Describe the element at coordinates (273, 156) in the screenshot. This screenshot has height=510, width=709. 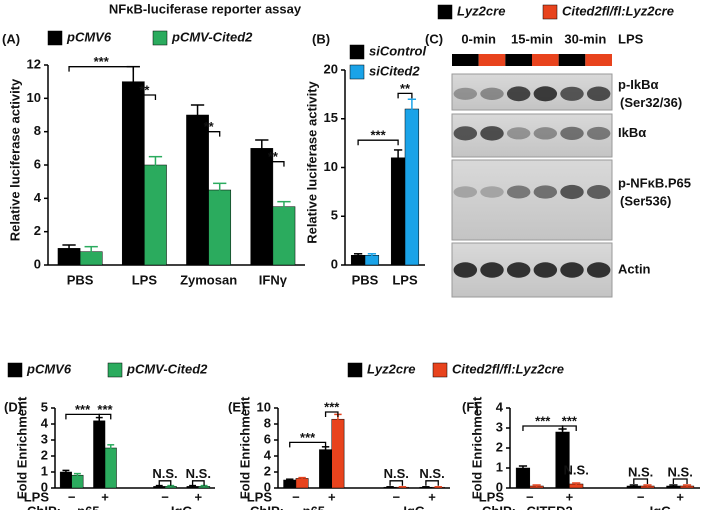
I see `significance: **` at that location.